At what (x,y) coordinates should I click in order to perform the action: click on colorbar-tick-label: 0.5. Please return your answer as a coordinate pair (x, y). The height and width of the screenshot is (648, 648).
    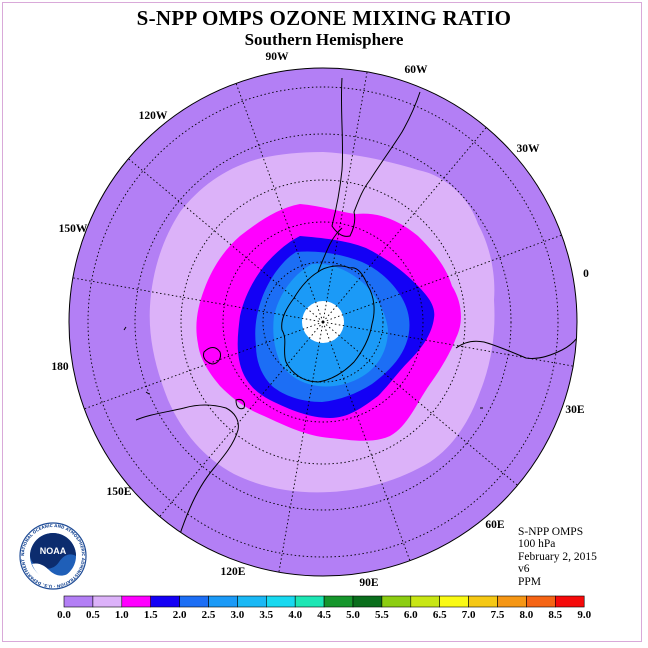
    Looking at the image, I should click on (93, 615).